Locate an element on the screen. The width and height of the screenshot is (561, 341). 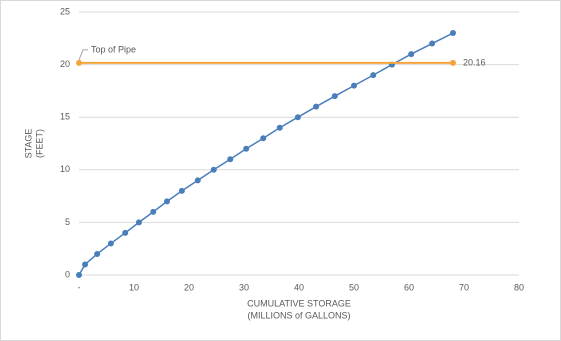
x-tick-label: - is located at coordinates (79, 287).